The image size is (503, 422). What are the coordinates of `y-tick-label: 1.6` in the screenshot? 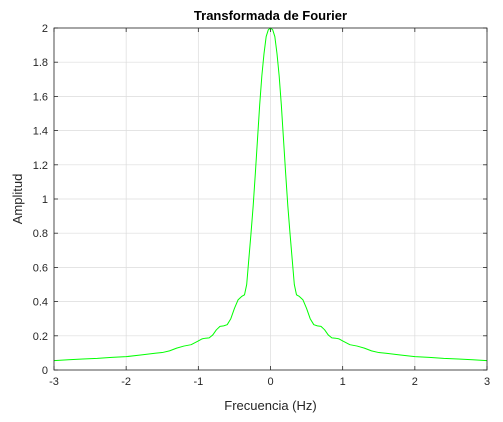 It's located at (40, 97).